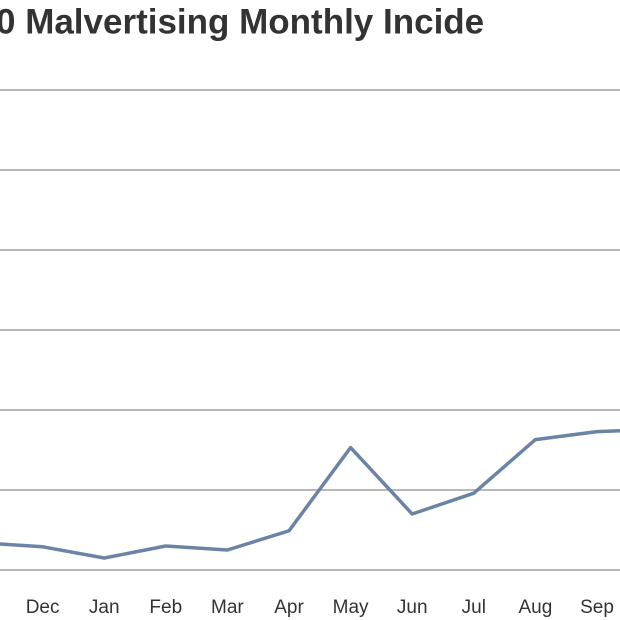 The image size is (620, 620). Describe the element at coordinates (242, 21) in the screenshot. I see `chart-title: 0 Malvertising Monthly Incide` at that location.